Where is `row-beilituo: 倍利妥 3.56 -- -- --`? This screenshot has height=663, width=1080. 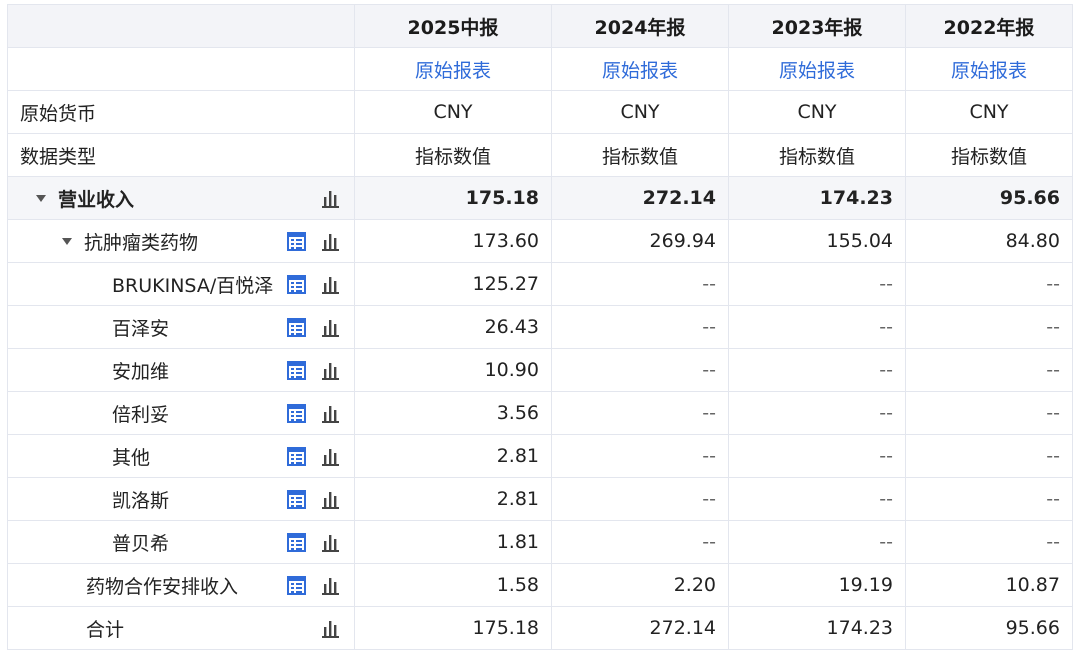 row-beilituo: 倍利妥 3.56 -- -- -- is located at coordinates (540, 413).